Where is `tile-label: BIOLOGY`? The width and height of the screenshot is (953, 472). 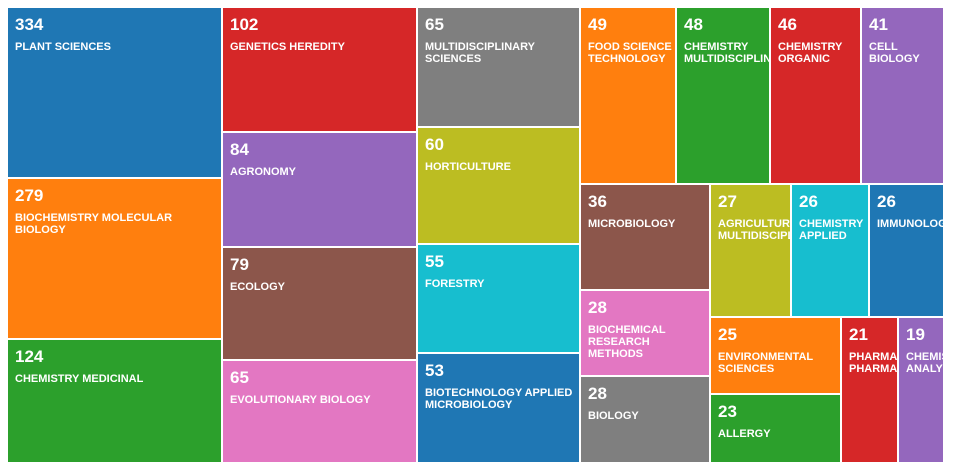
tile-label: BIOLOGY is located at coordinates (613, 416).